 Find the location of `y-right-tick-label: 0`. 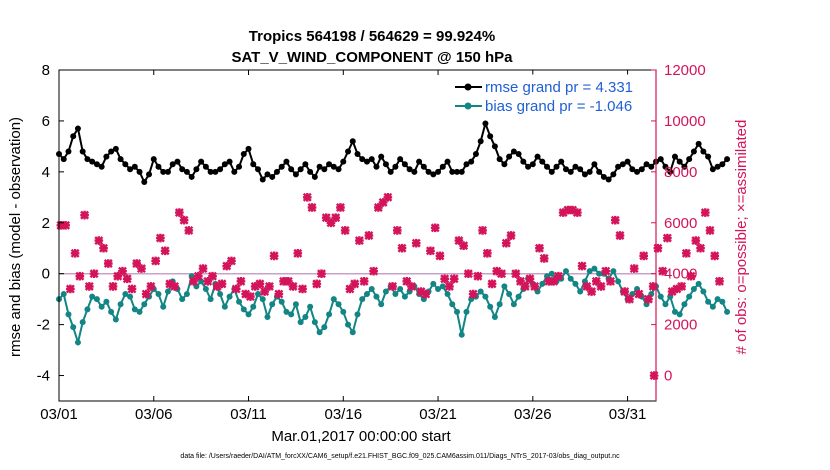

y-right-tick-label: 0 is located at coordinates (668, 376).